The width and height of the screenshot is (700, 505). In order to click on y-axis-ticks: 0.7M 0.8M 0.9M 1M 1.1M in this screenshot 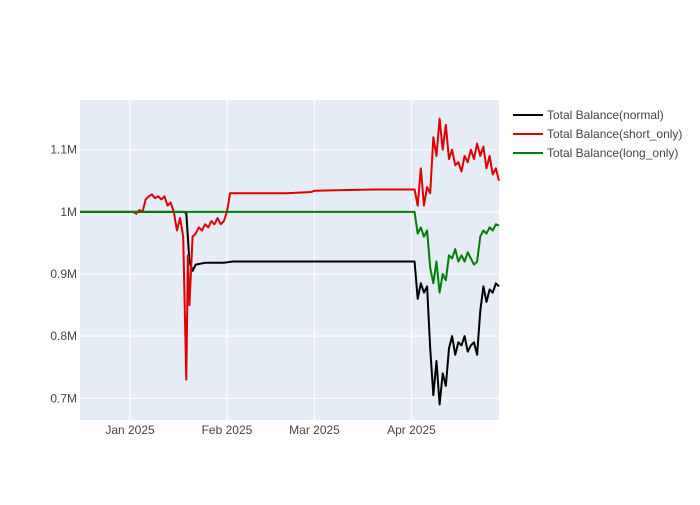, I will do `click(63, 274)`.